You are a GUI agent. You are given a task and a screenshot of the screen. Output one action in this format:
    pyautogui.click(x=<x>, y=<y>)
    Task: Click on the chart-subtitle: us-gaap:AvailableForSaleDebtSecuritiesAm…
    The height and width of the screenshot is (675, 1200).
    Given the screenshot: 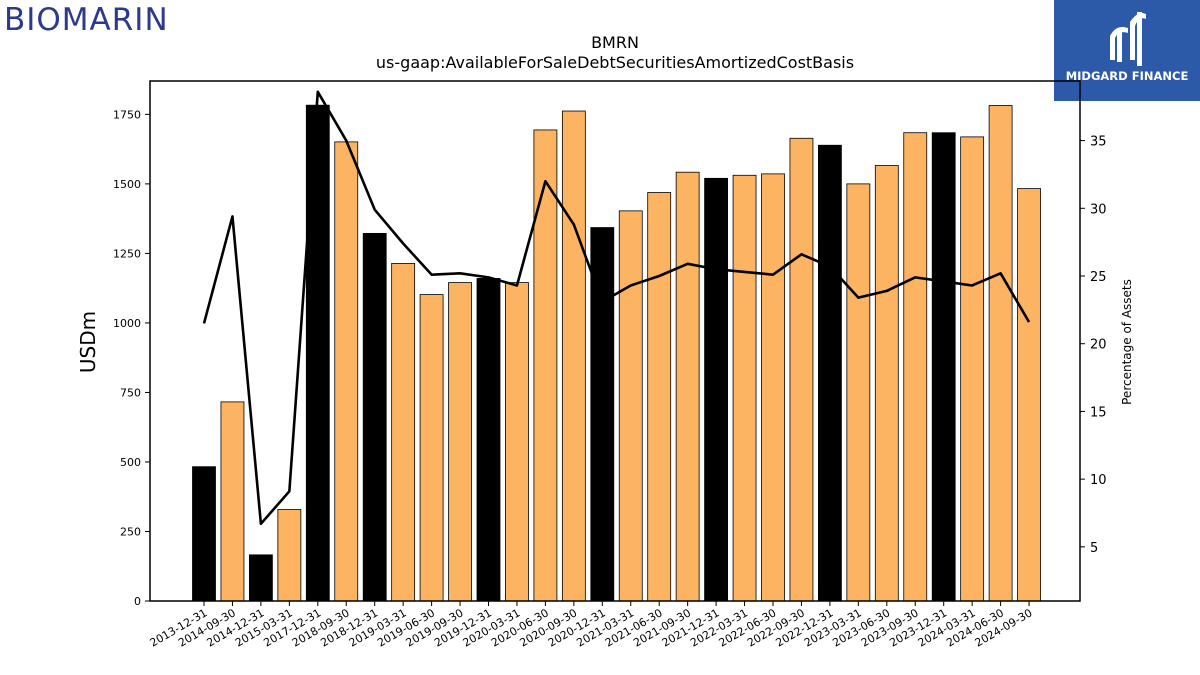 What is the action you would take?
    pyautogui.click(x=615, y=62)
    